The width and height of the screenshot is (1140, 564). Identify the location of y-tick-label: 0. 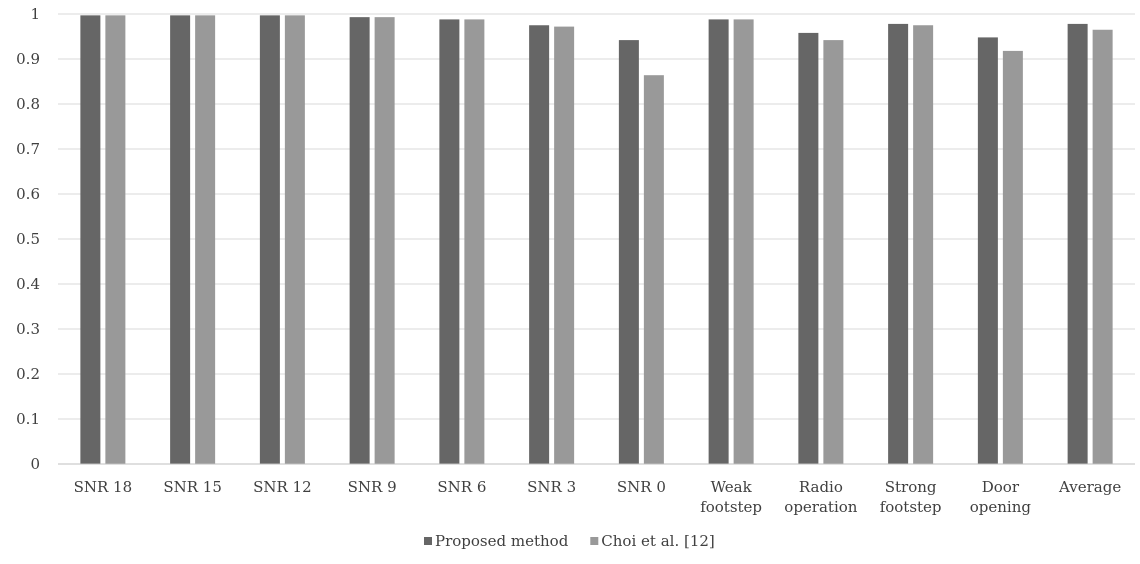
(35, 464).